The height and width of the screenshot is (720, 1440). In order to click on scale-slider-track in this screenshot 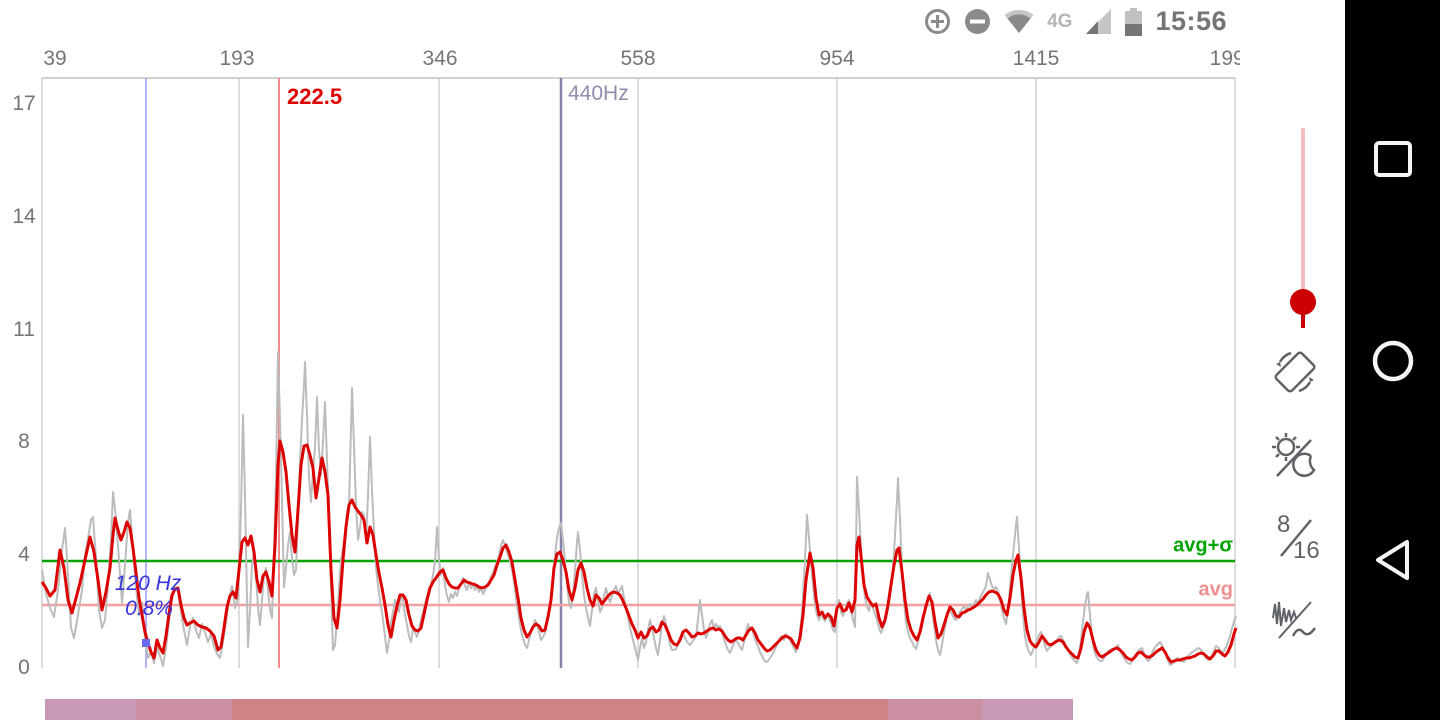, I will do `click(1303, 211)`.